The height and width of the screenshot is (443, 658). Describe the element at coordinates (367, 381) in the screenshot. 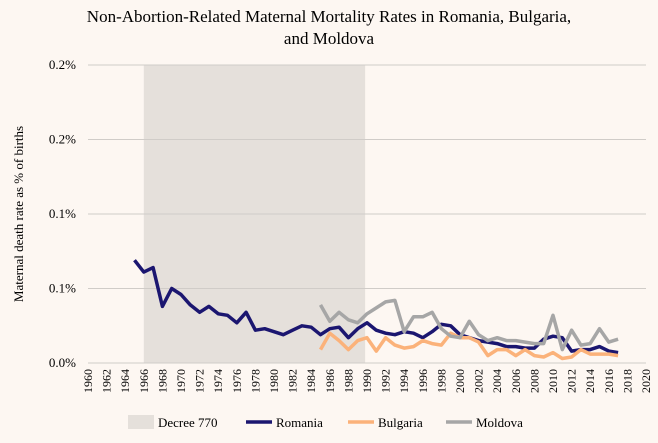

I see `x-tick-label: 1990` at that location.